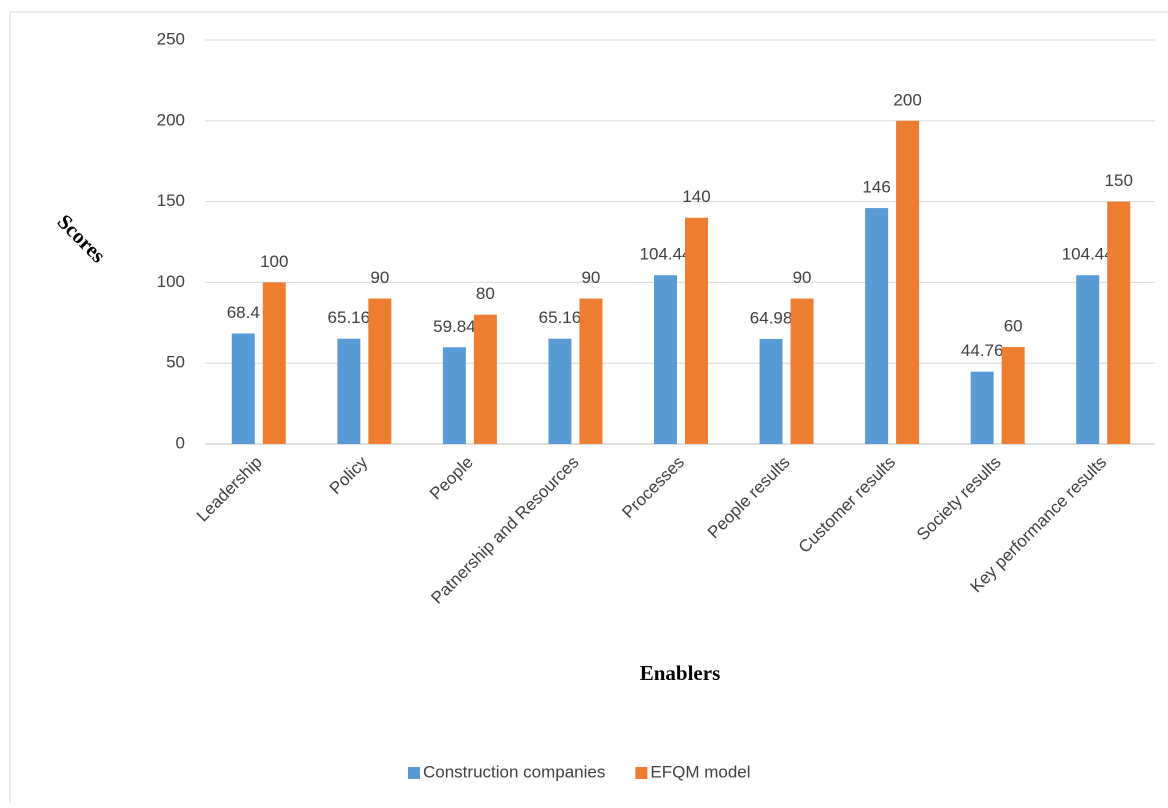 The height and width of the screenshot is (808, 1168). Describe the element at coordinates (680, 673) in the screenshot. I see `x-axis-title: Enablers` at that location.